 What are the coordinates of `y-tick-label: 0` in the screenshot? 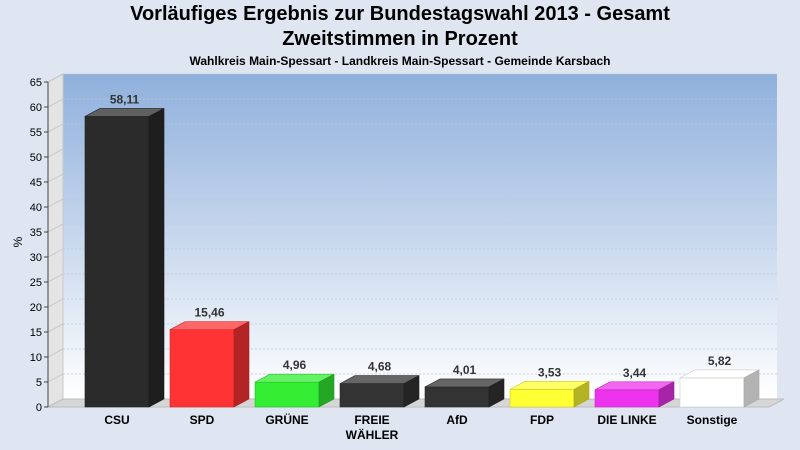 It's located at (39, 408).